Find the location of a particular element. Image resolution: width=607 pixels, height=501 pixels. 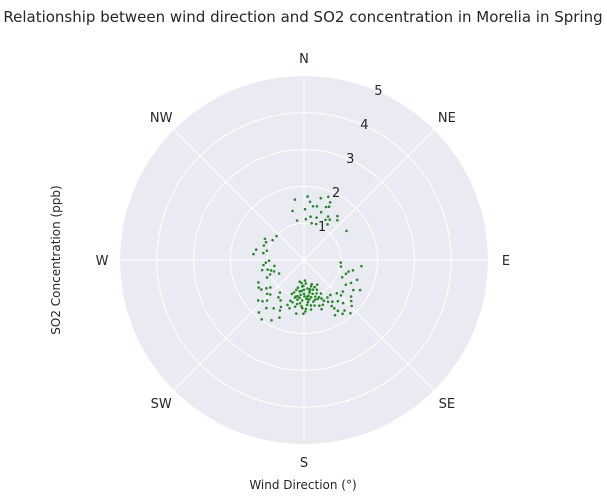

direction-label-sw: SW is located at coordinates (161, 404).